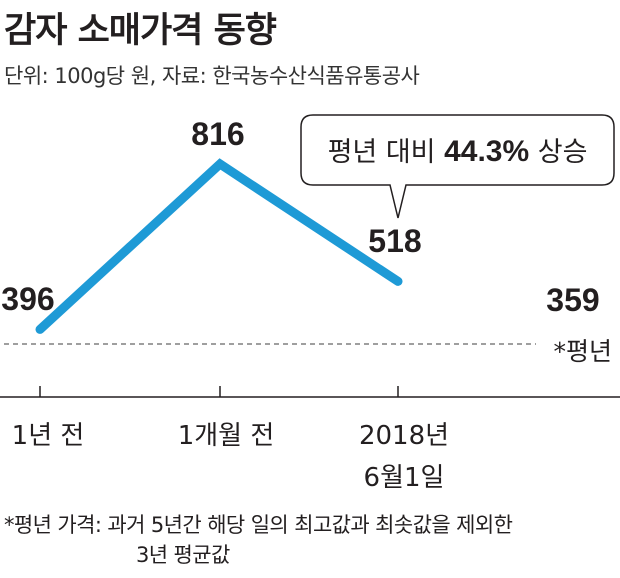  What do you see at coordinates (404, 436) in the screenshot?
I see `x-tick-label-3-line-1: 2018년` at bounding box center [404, 436].